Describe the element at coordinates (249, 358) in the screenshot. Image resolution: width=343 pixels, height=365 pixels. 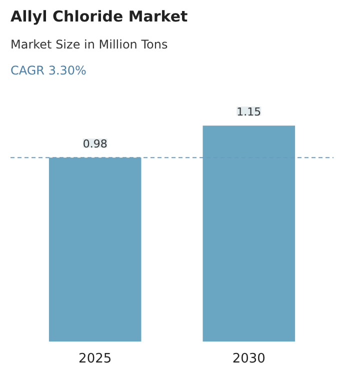
I see `x-tick-label: 2030` at that location.